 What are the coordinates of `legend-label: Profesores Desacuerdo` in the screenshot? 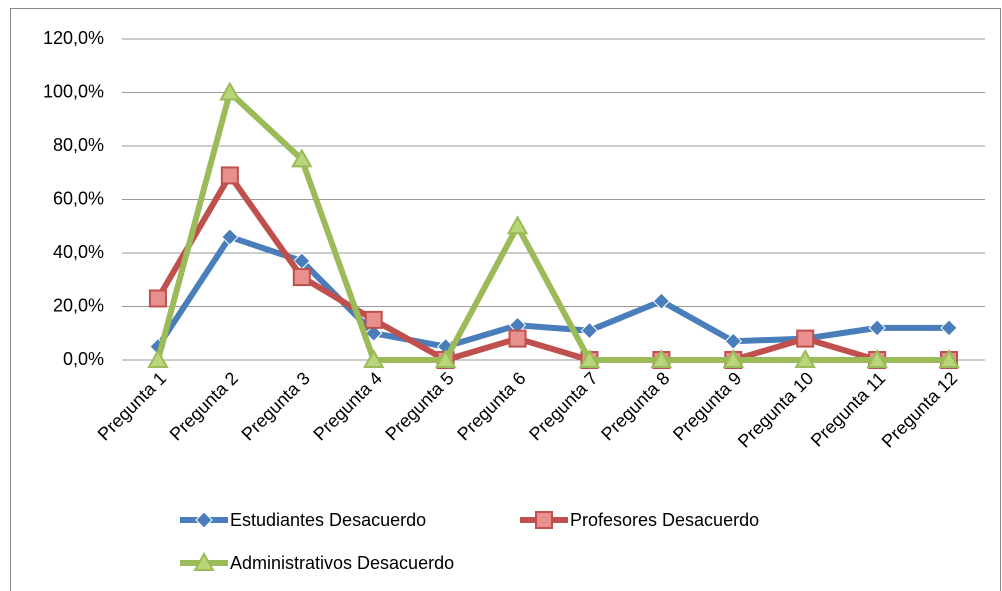 It's located at (664, 520).